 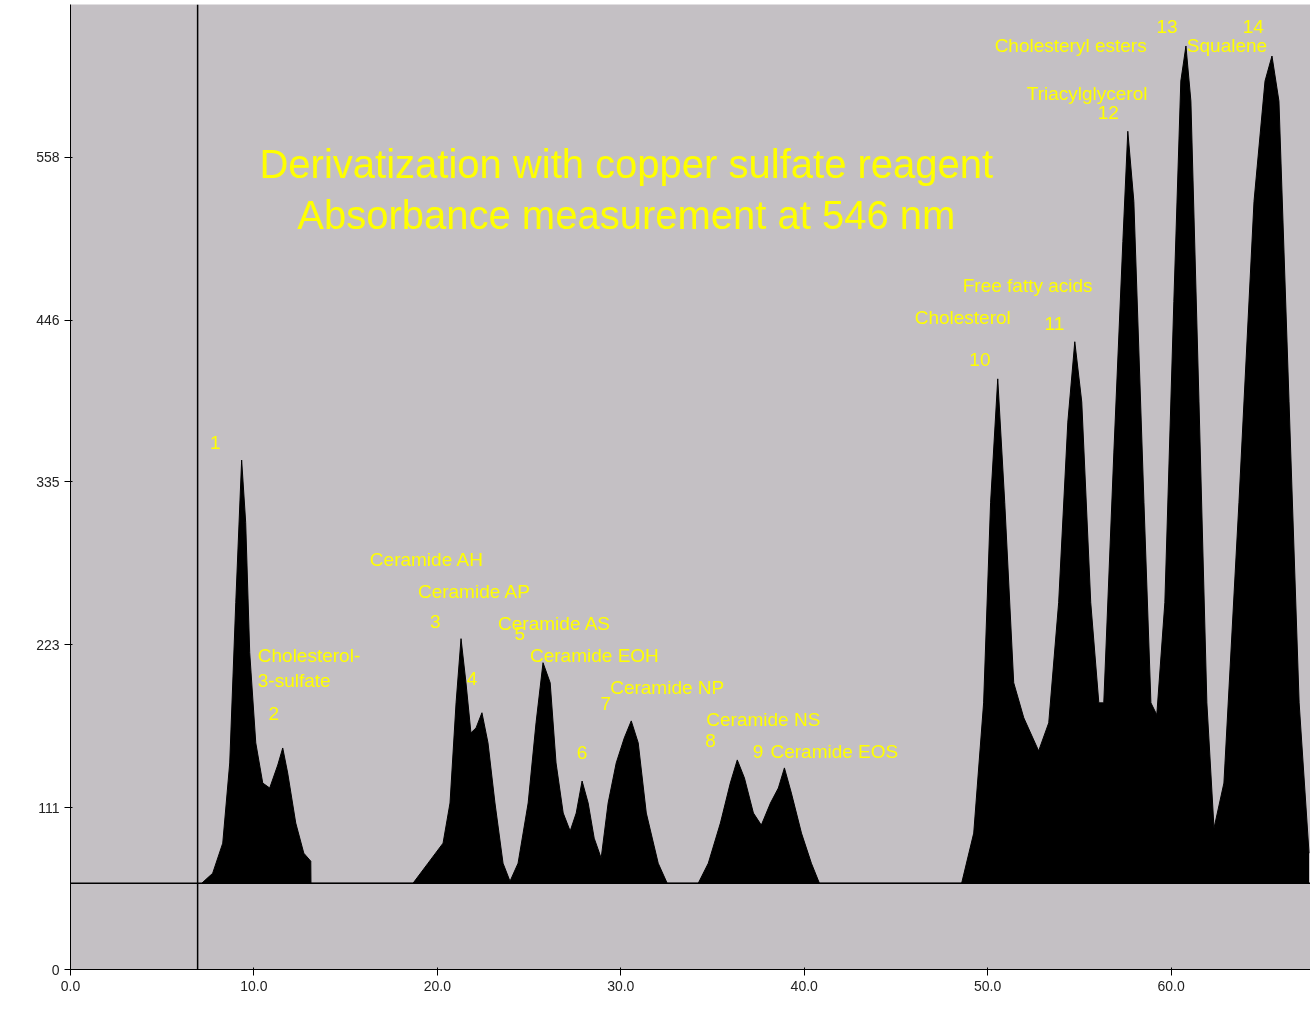 I want to click on annotation: Ceramide AP, so click(x=473, y=591).